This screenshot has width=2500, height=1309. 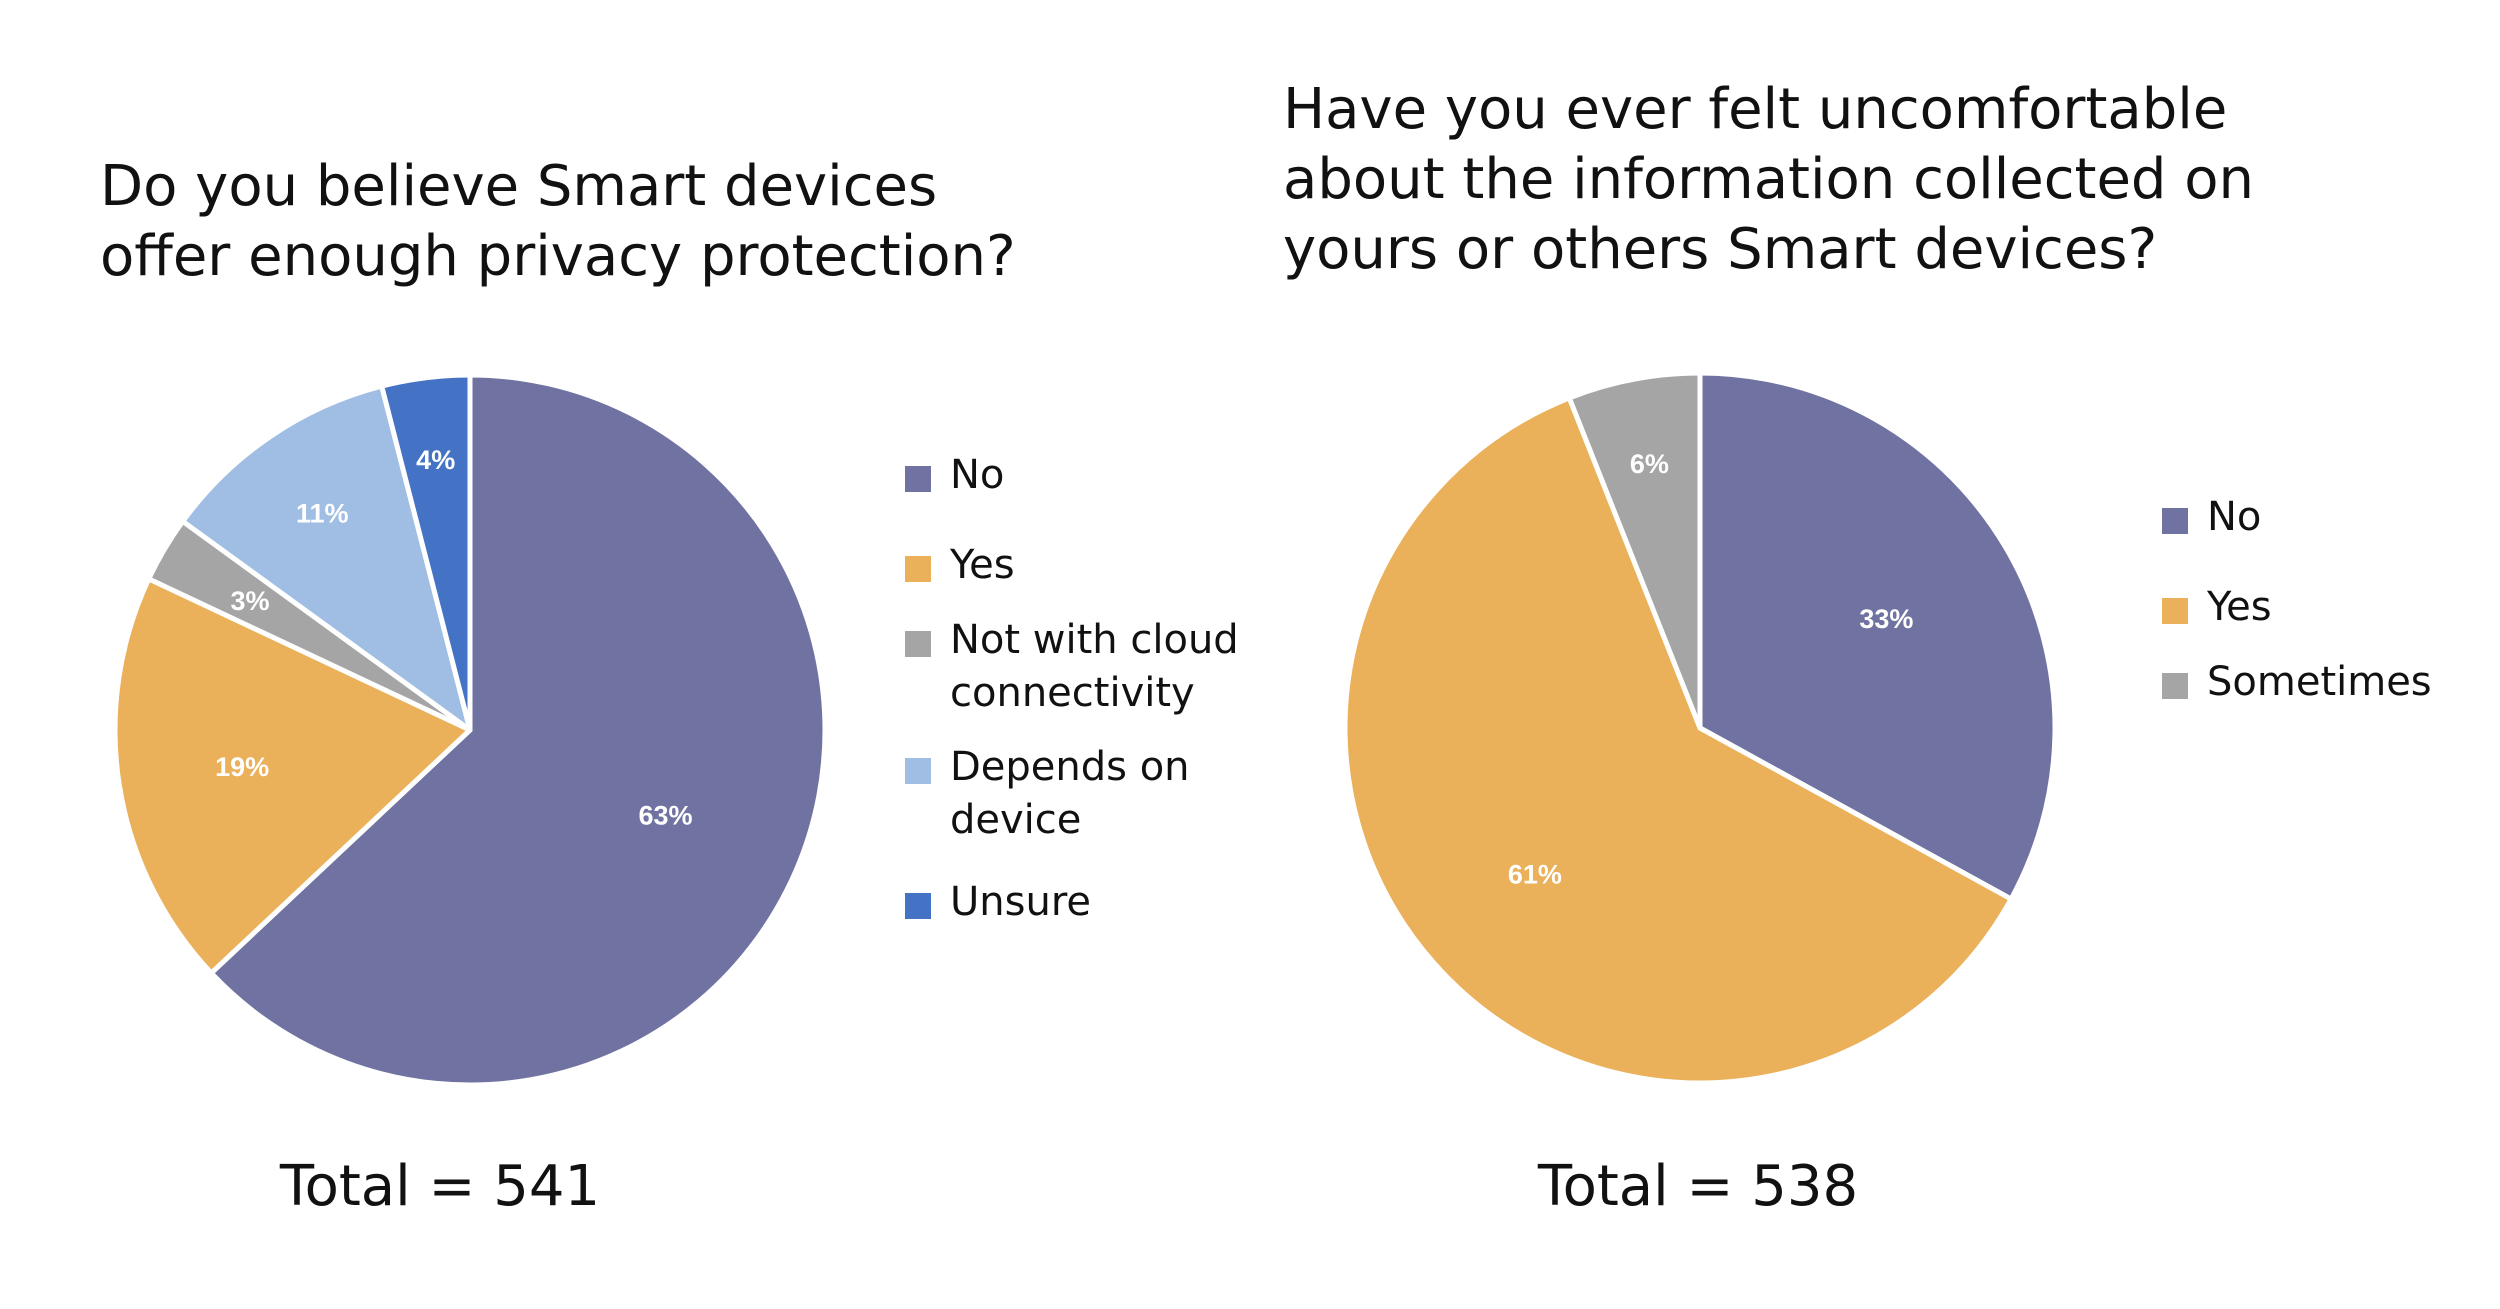 What do you see at coordinates (1015, 820) in the screenshot?
I see `legend-label-line: device` at bounding box center [1015, 820].